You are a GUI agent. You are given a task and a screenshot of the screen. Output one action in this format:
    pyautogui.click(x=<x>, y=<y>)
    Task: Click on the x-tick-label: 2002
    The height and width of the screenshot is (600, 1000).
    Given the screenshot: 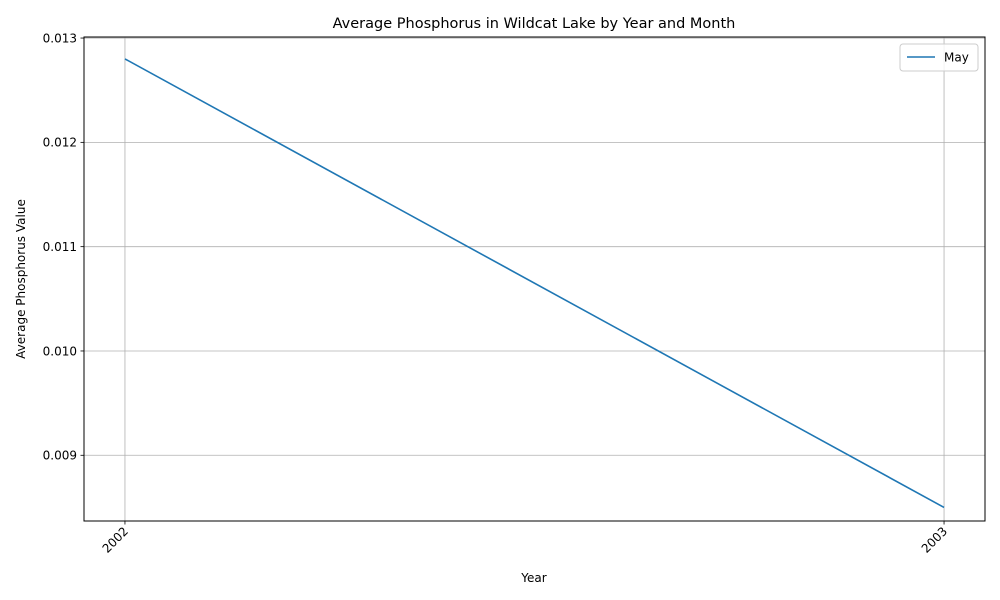 What is the action you would take?
    pyautogui.click(x=115, y=539)
    